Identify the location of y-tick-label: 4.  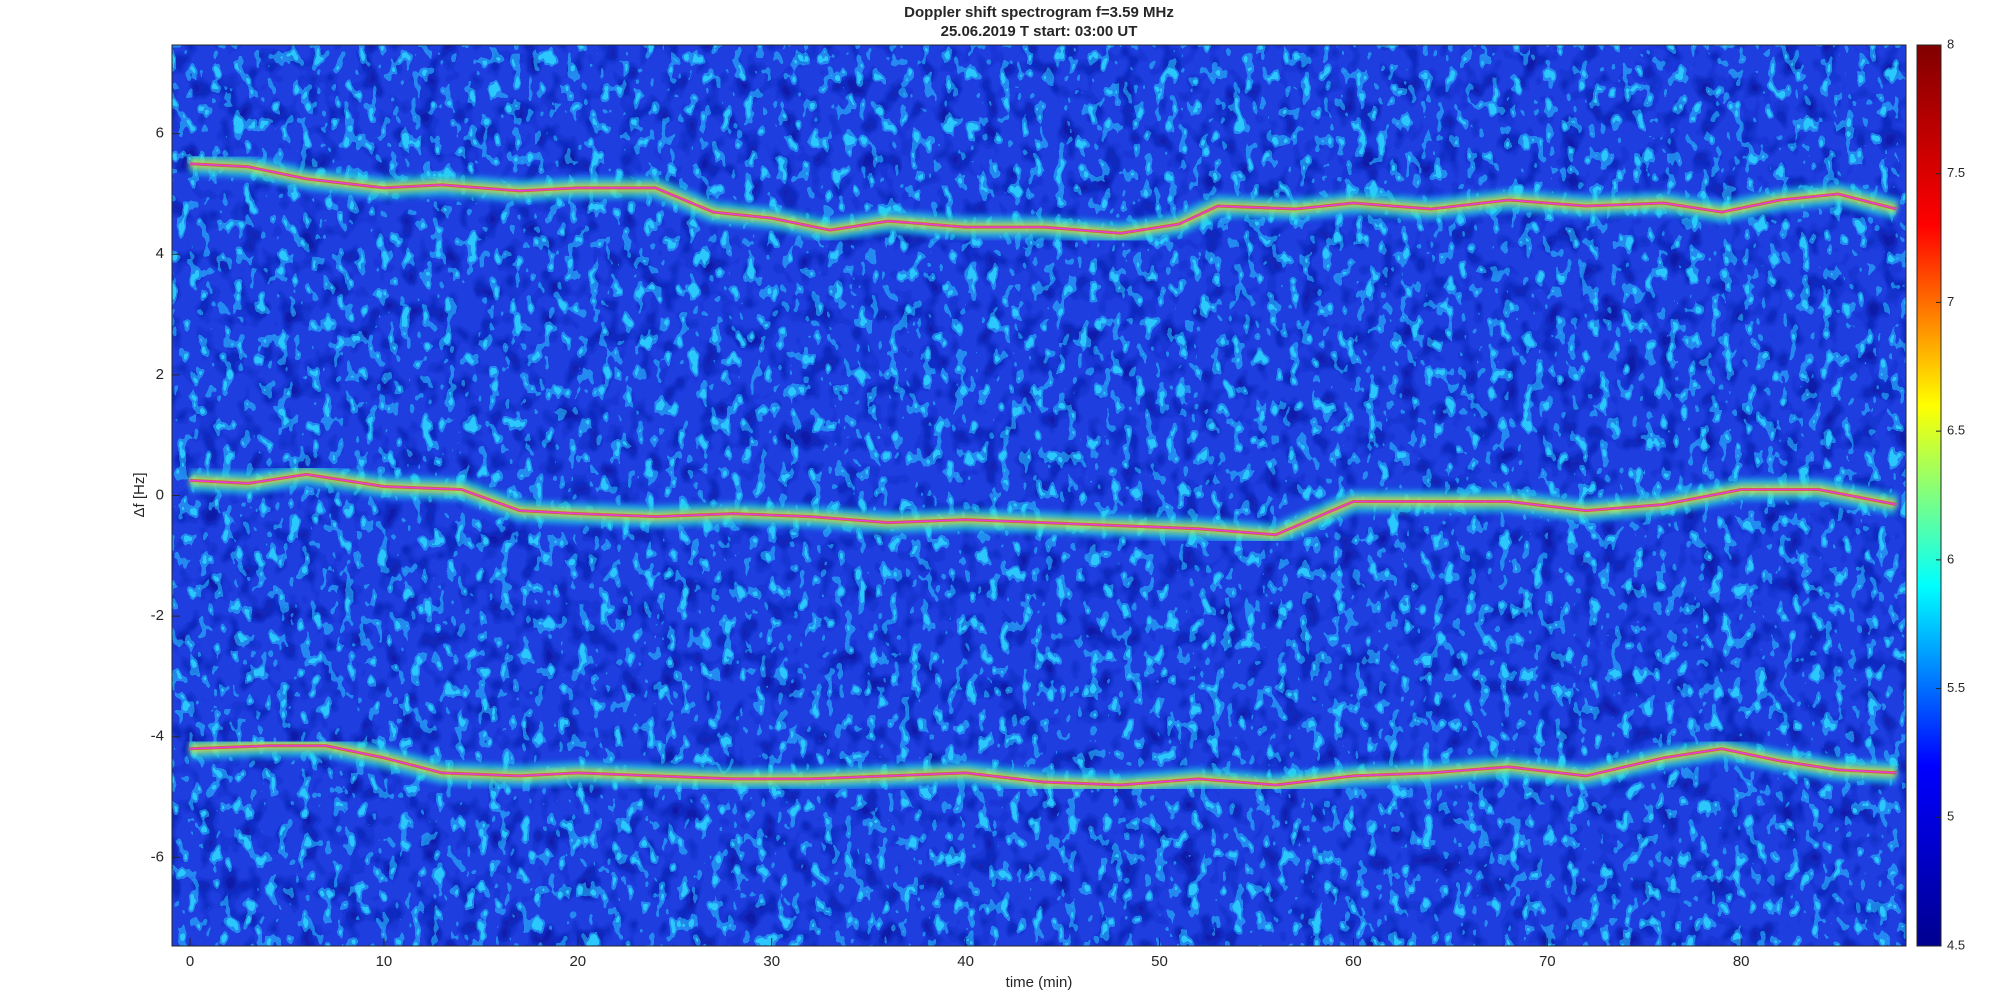
(160, 253).